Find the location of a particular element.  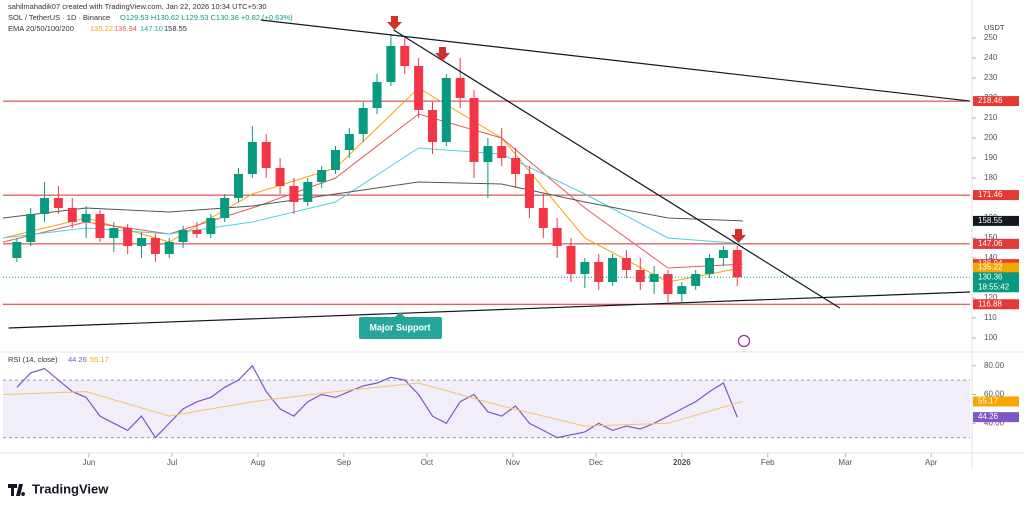

rsi-legend-value: 44.26 is located at coordinates (77, 359).